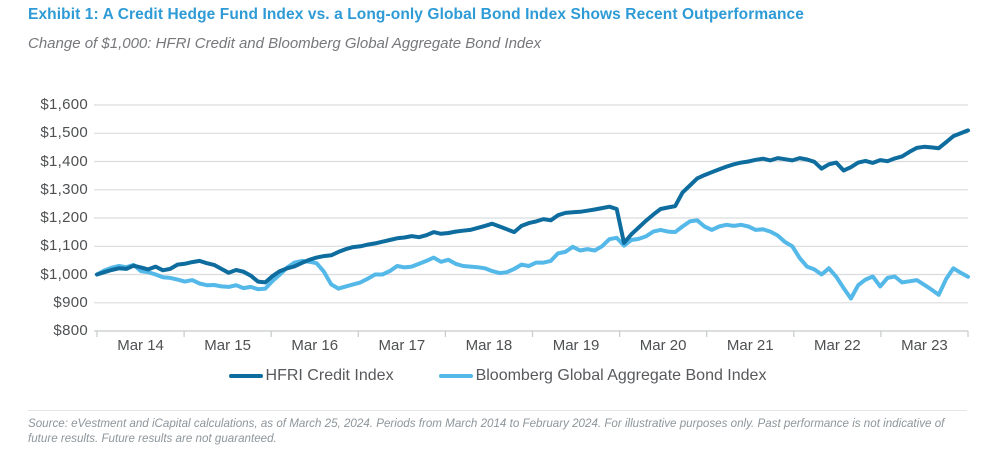  I want to click on y-axis-tick-label: $1,000, so click(64, 274).